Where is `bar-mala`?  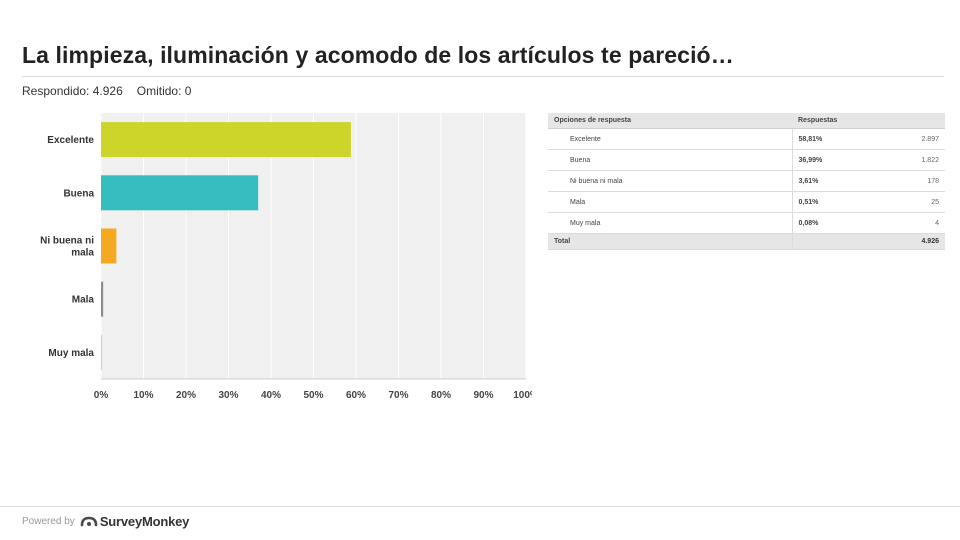
bar-mala is located at coordinates (102, 299).